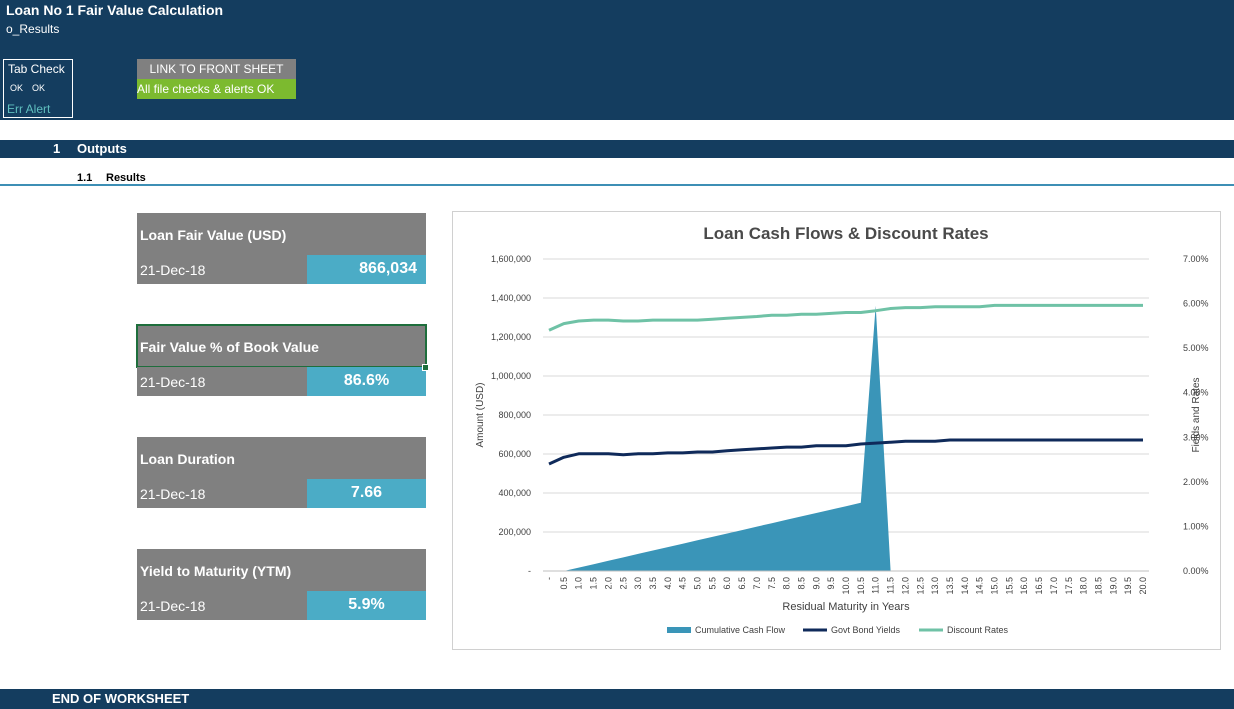  I want to click on x-tick-label: 13.0, so click(935, 586).